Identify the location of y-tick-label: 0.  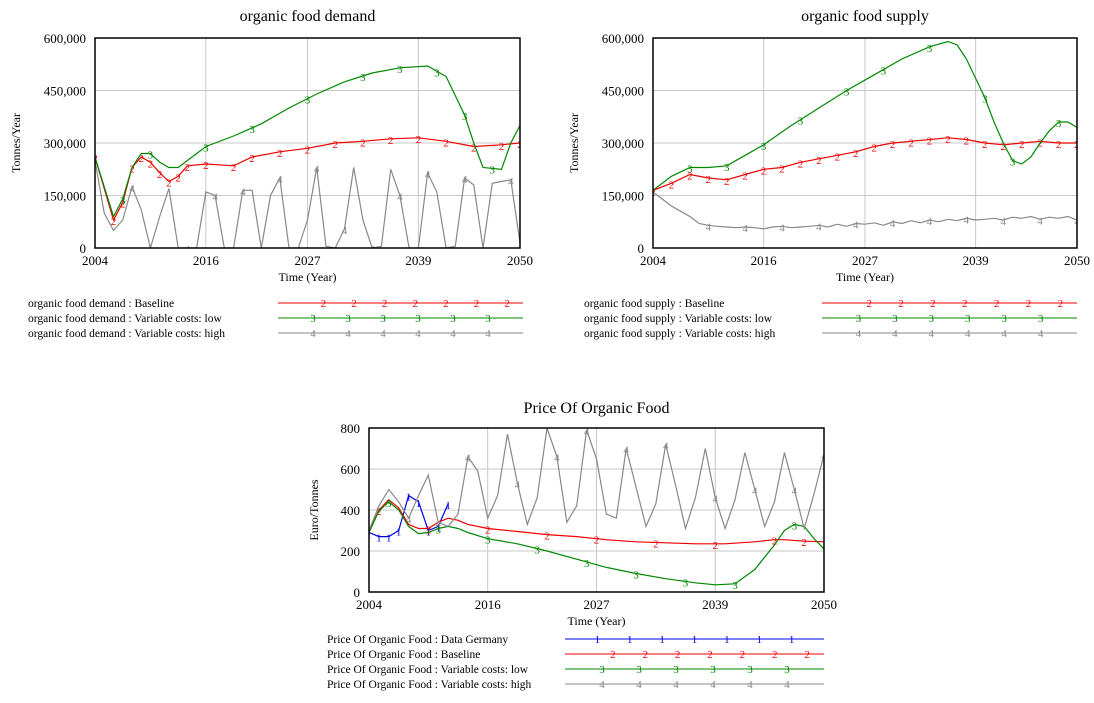
(641, 248).